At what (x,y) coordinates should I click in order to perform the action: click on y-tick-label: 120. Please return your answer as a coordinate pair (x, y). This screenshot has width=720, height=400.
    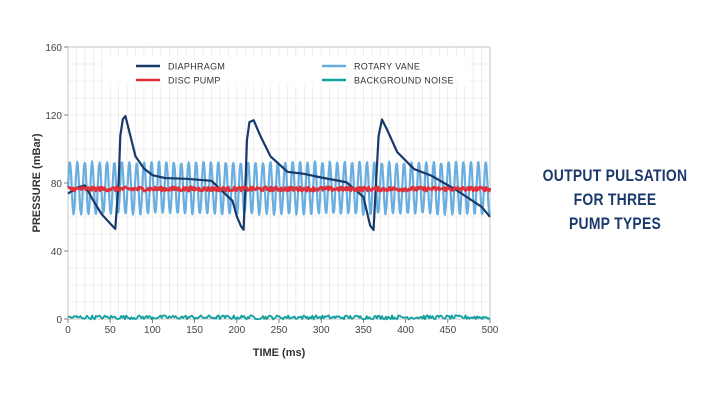
    Looking at the image, I should click on (53, 116).